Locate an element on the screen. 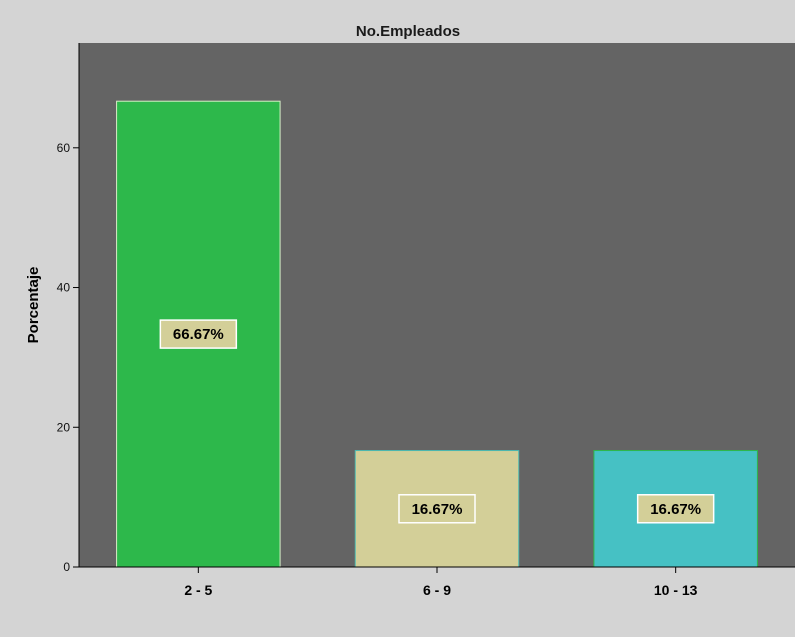  x-ticks-group: 2 - 5 6 - 9 10 - 13 is located at coordinates (441, 582).